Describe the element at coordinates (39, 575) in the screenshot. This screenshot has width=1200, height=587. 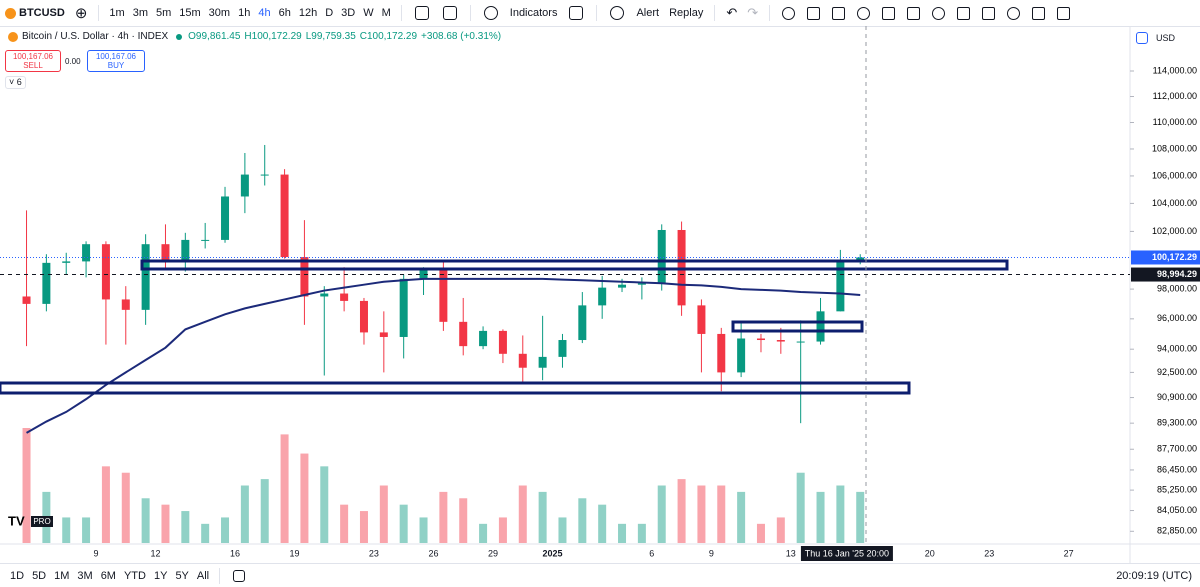
I see `range-button: 5D` at that location.